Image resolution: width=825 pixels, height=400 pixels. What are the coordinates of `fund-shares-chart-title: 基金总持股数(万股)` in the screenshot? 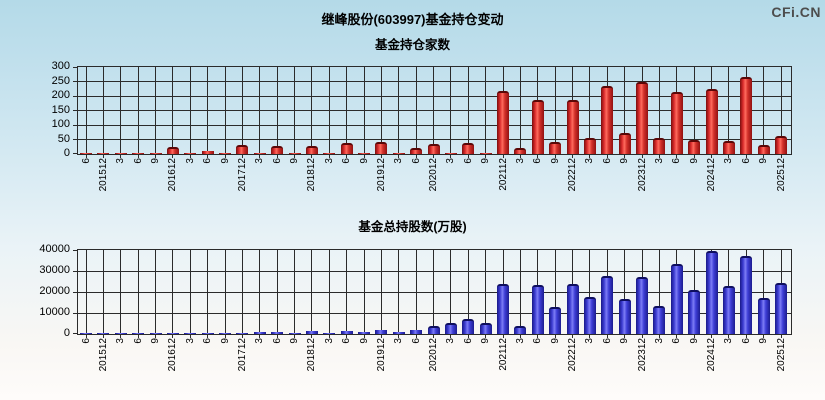 It's located at (412, 227).